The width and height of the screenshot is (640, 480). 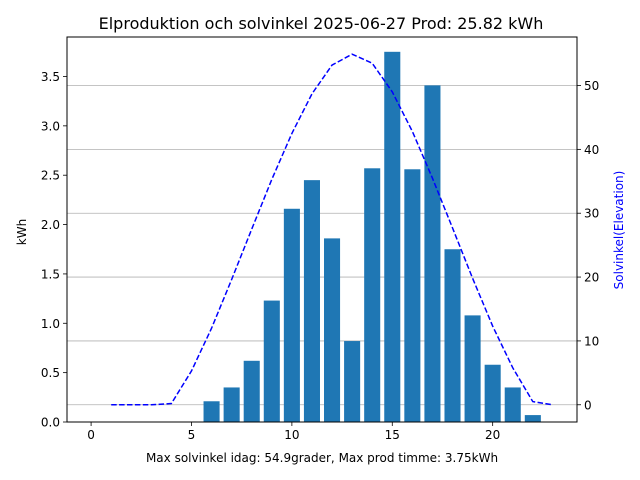 What do you see at coordinates (50, 324) in the screenshot?
I see `y-tick-label-2: 1.0` at bounding box center [50, 324].